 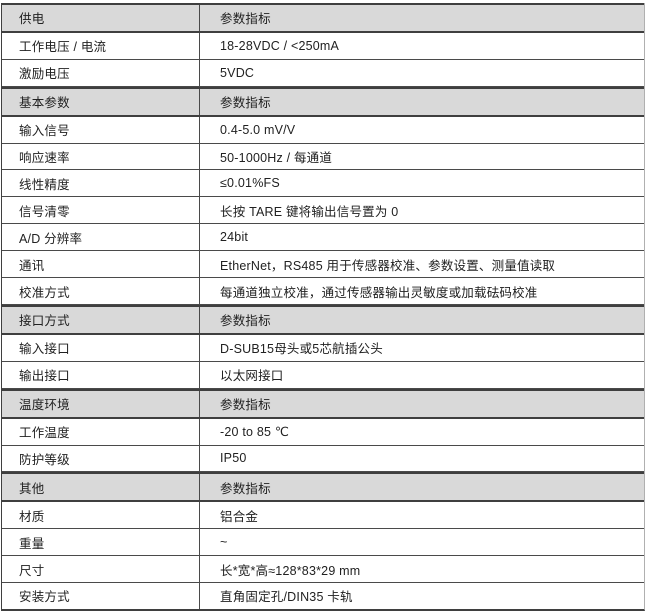 What do you see at coordinates (290, 570) in the screenshot?
I see `spec-value: 长*宽*高≈128*83*29 mm` at bounding box center [290, 570].